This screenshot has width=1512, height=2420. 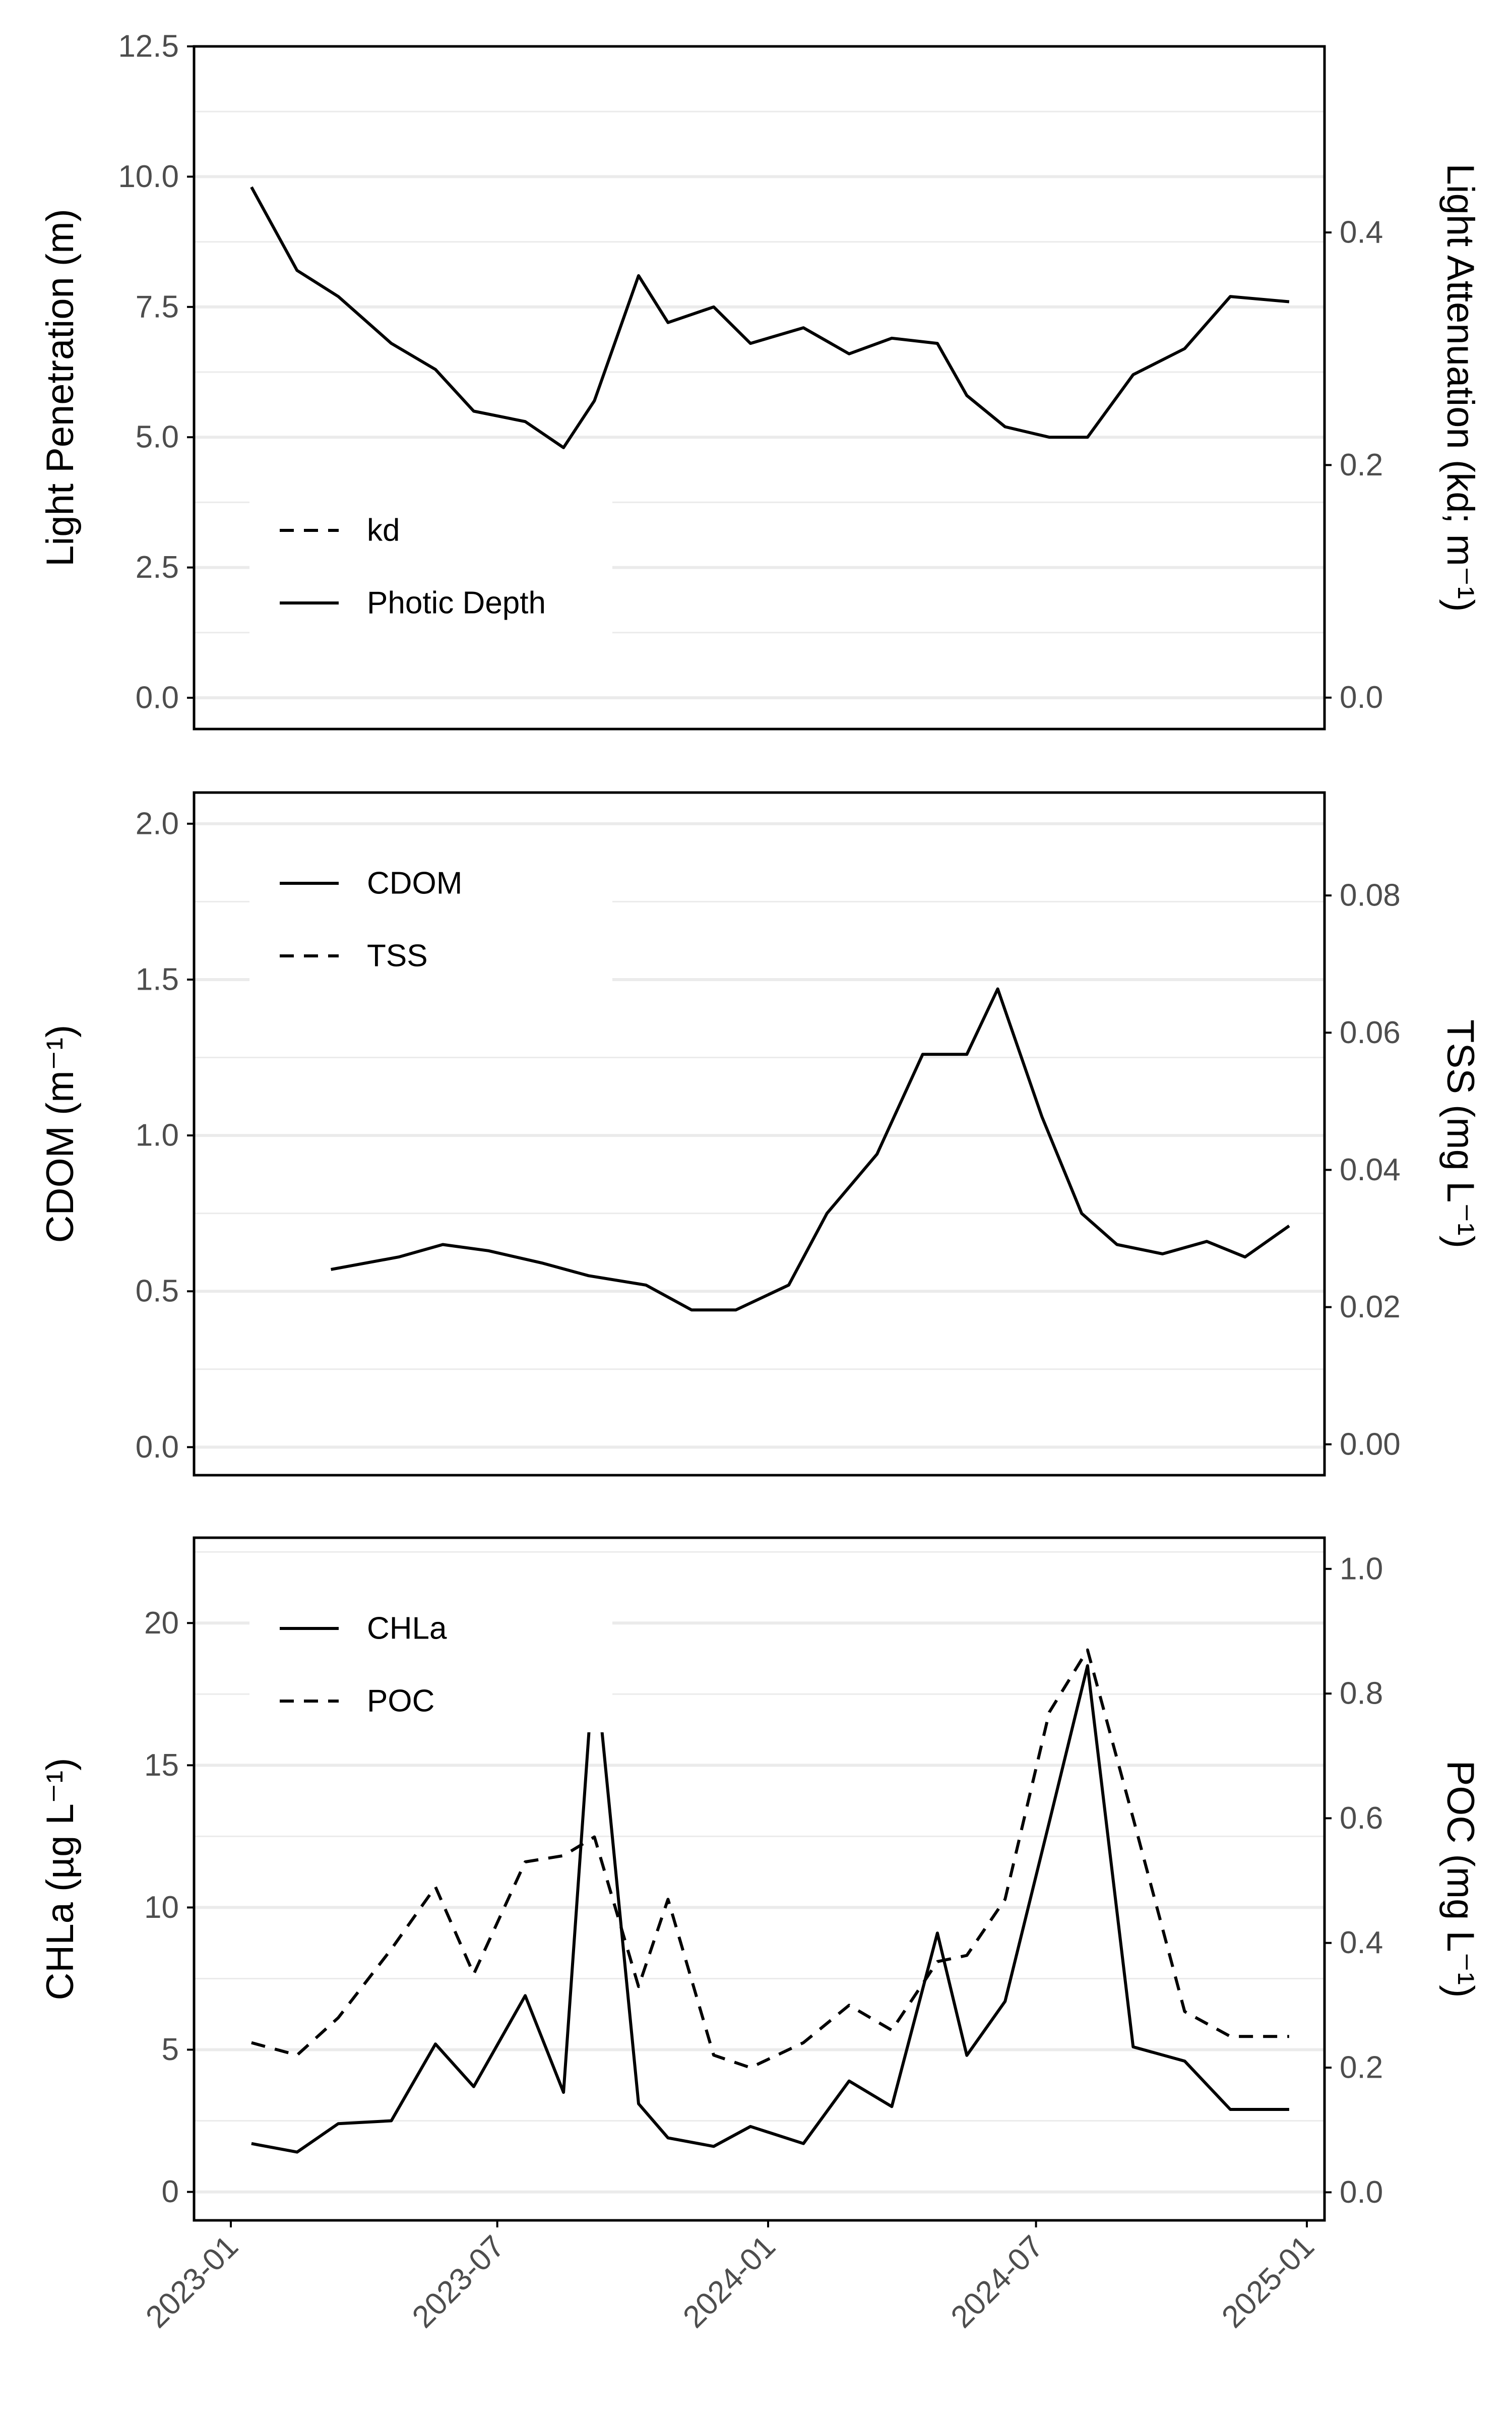 I want to click on series-line-photic-depth, so click(x=770, y=317).